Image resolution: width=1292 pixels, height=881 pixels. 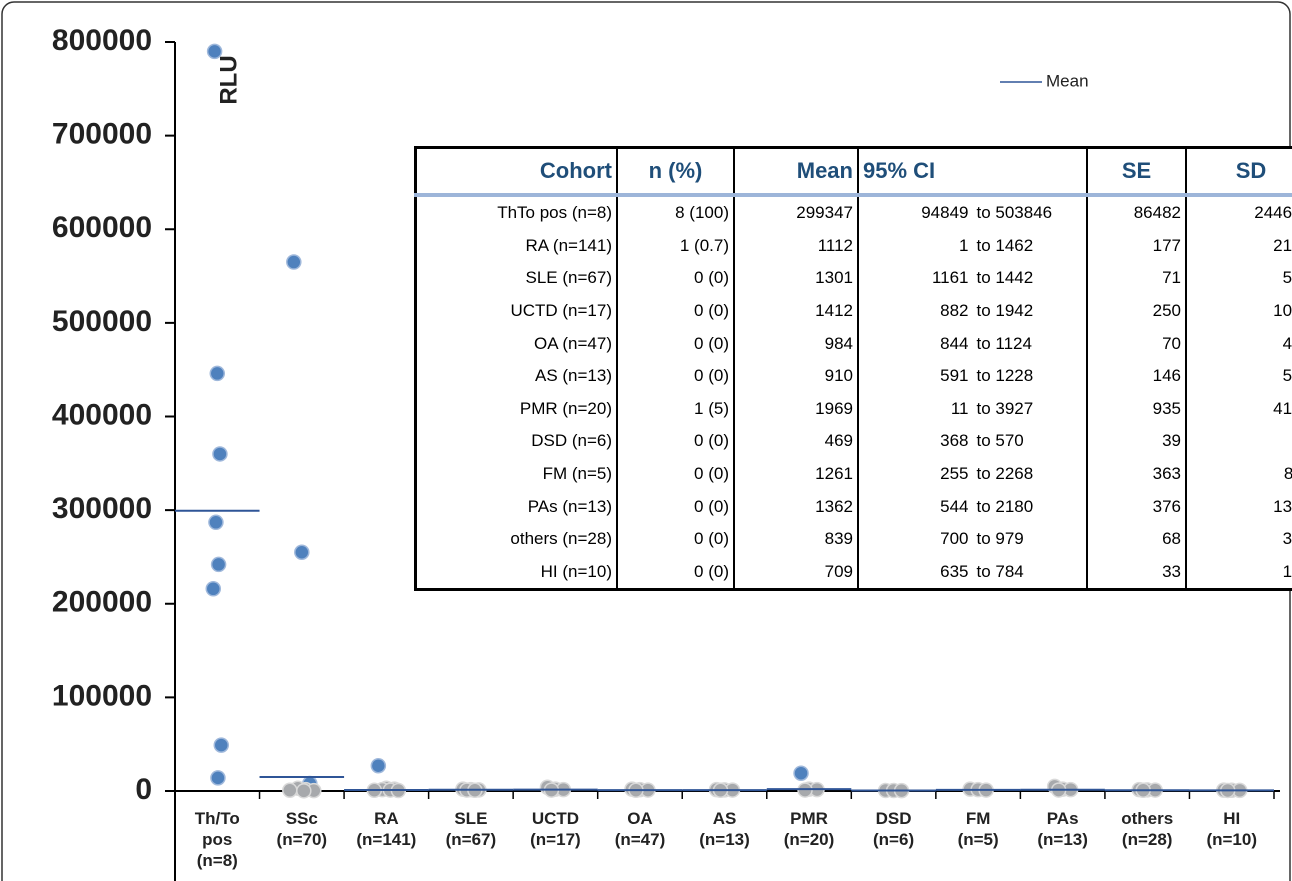 I want to click on y-tick-label: 0, so click(x=143, y=789).